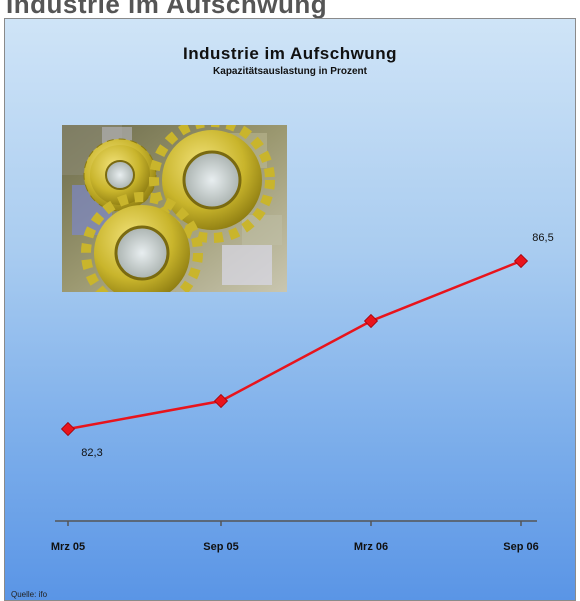 Image resolution: width=580 pixels, height=601 pixels. What do you see at coordinates (91, 453) in the screenshot?
I see `data-label: 82,3` at bounding box center [91, 453].